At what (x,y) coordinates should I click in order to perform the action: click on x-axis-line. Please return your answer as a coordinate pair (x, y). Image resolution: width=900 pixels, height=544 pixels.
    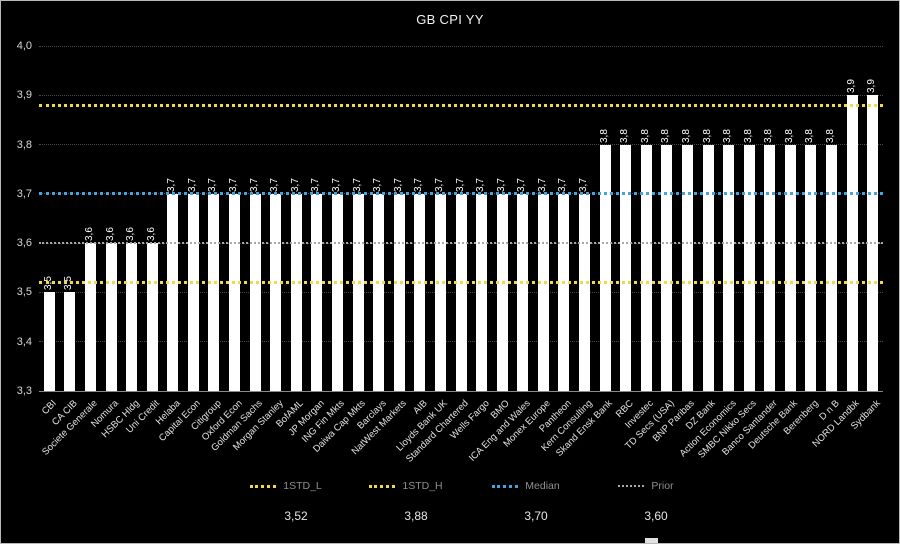
    Looking at the image, I should click on (461, 391).